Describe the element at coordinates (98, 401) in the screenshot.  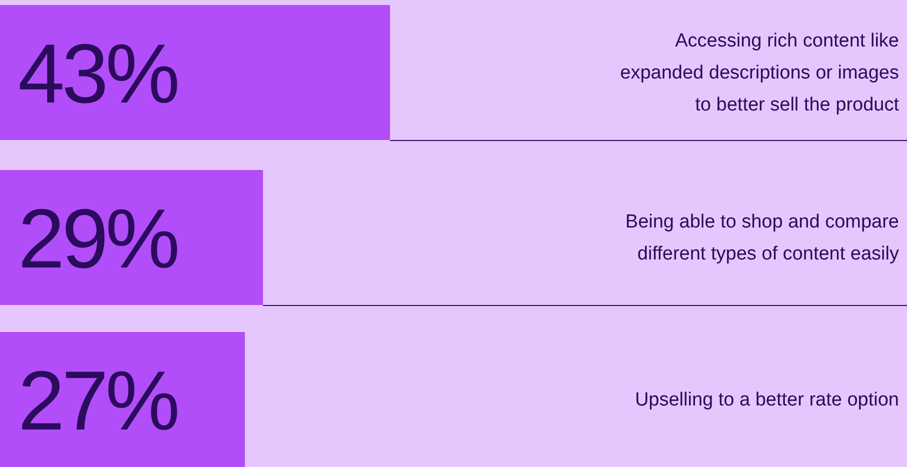
I see `data-label: 27%` at that location.